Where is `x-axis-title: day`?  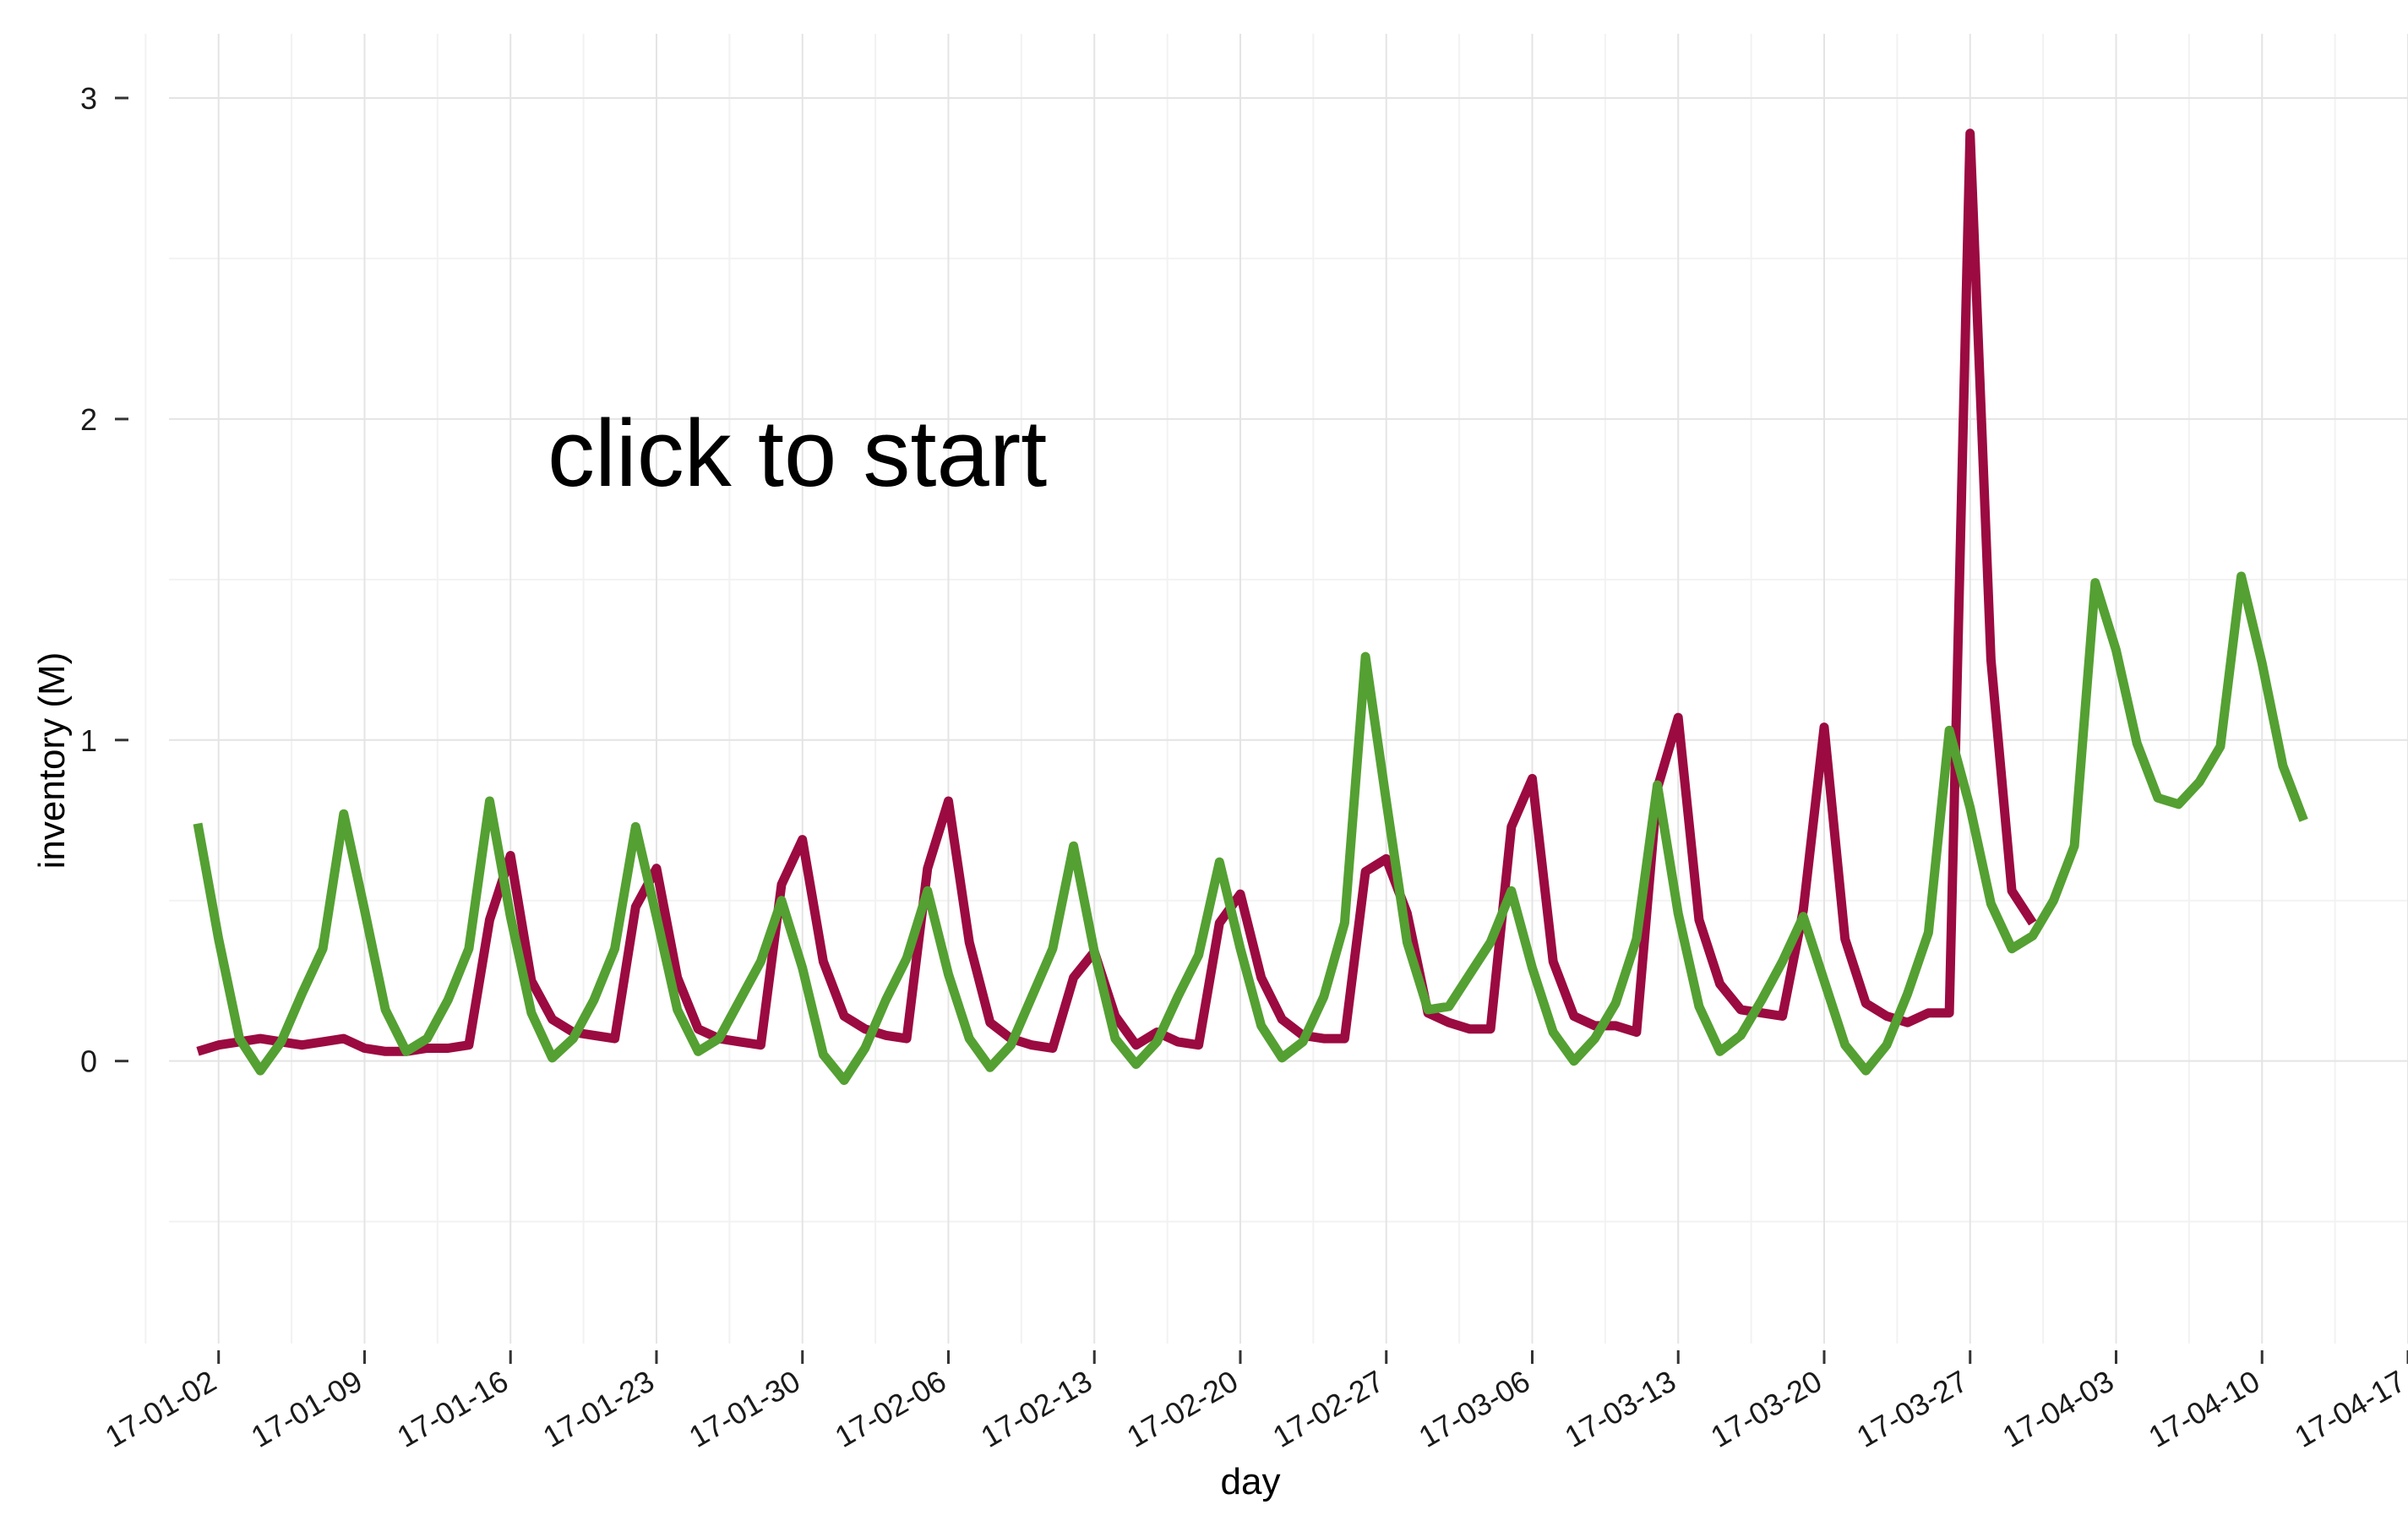
x-axis-title: day is located at coordinates (1251, 1481).